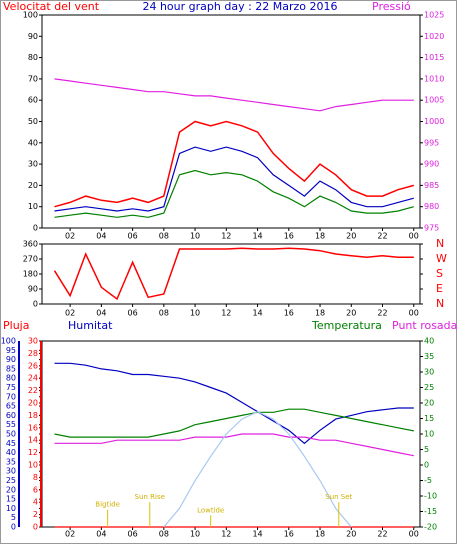 Image resolution: width=457 pixels, height=544 pixels. Describe the element at coordinates (13, 517) in the screenshot. I see `y-tick-label: 5` at that location.